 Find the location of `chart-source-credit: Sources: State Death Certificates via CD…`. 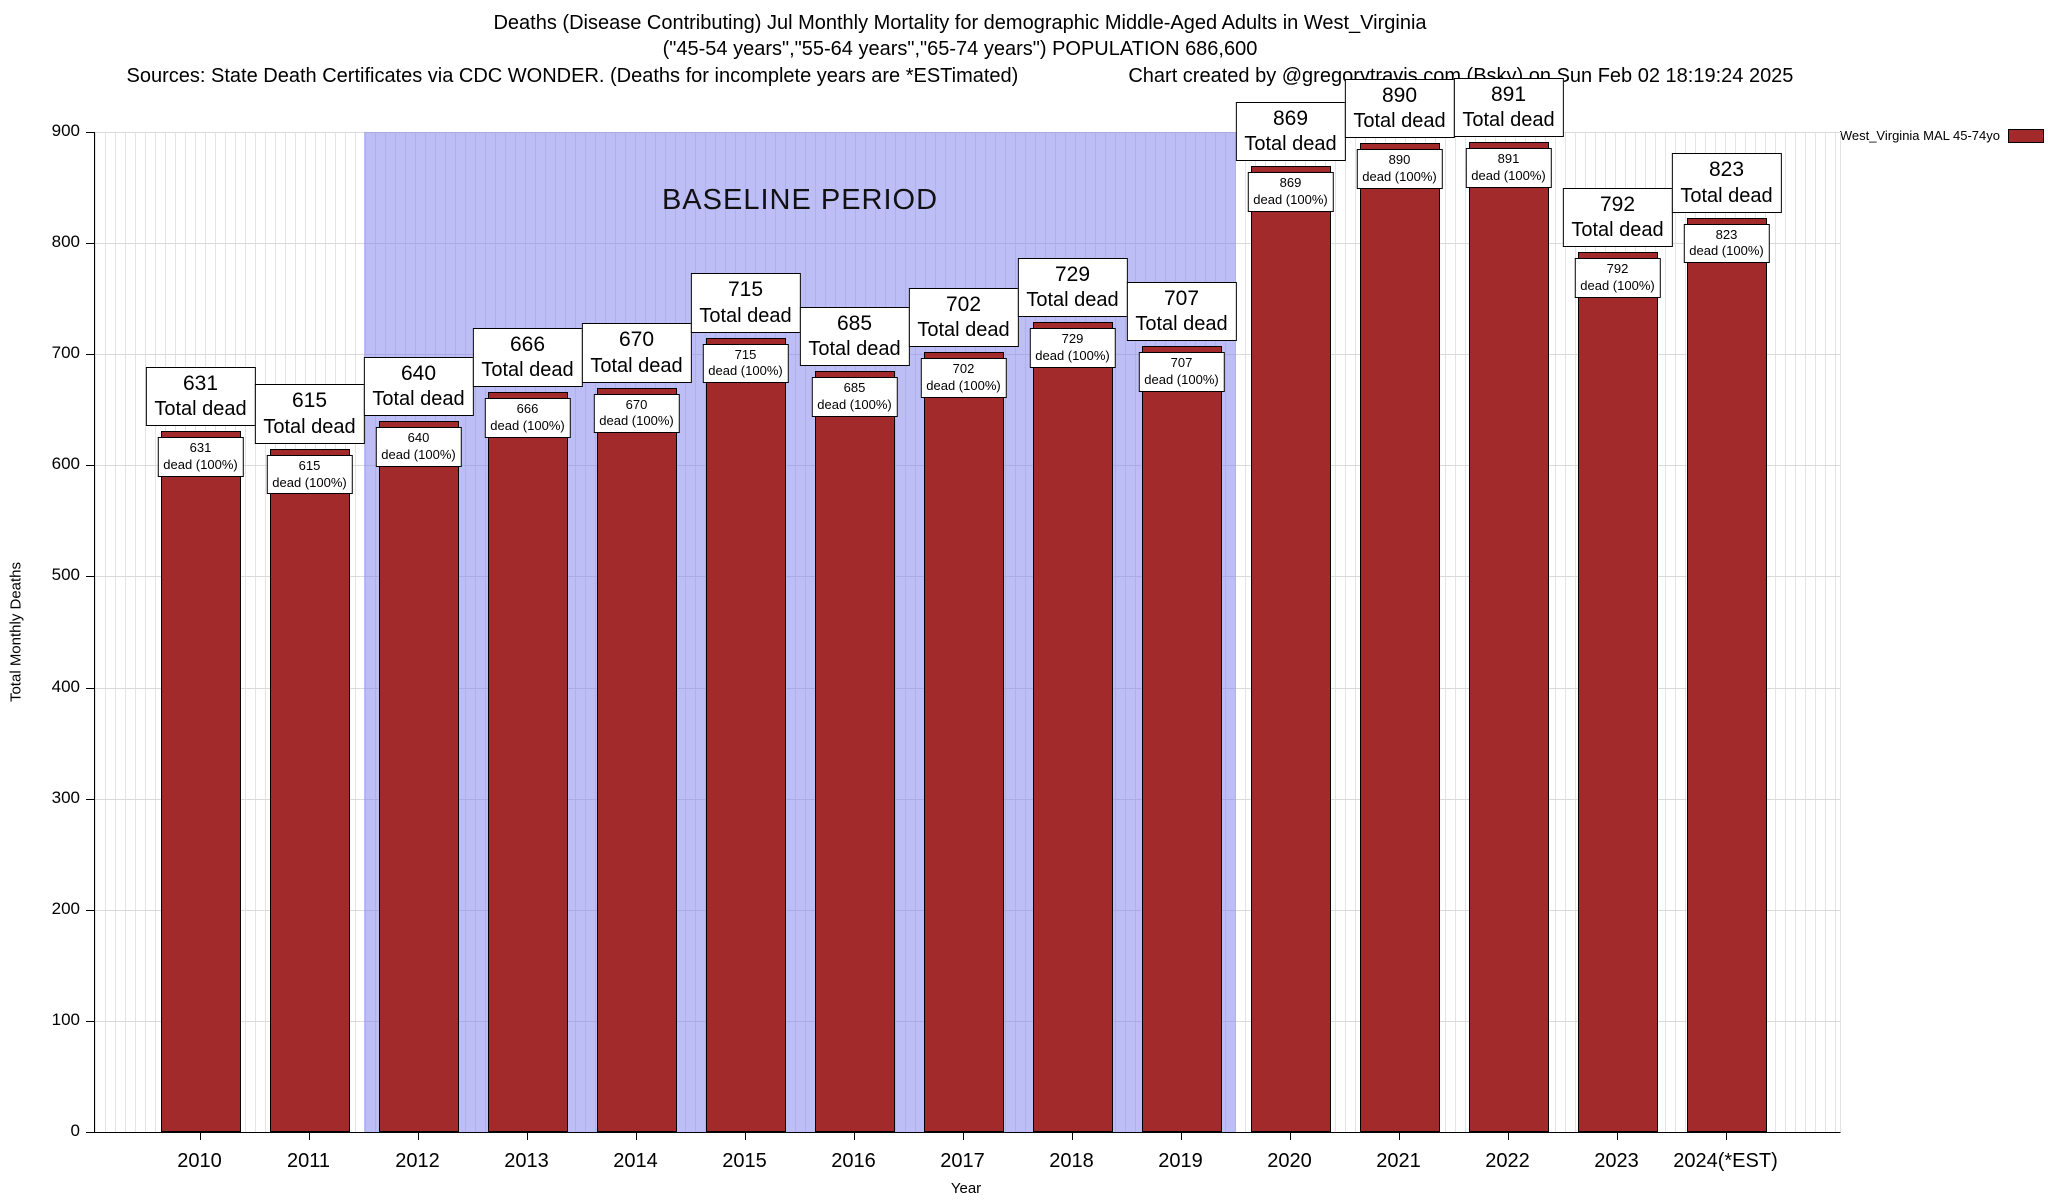

chart-source-credit: Sources: State Death Certificates via CD… is located at coordinates (960, 76).